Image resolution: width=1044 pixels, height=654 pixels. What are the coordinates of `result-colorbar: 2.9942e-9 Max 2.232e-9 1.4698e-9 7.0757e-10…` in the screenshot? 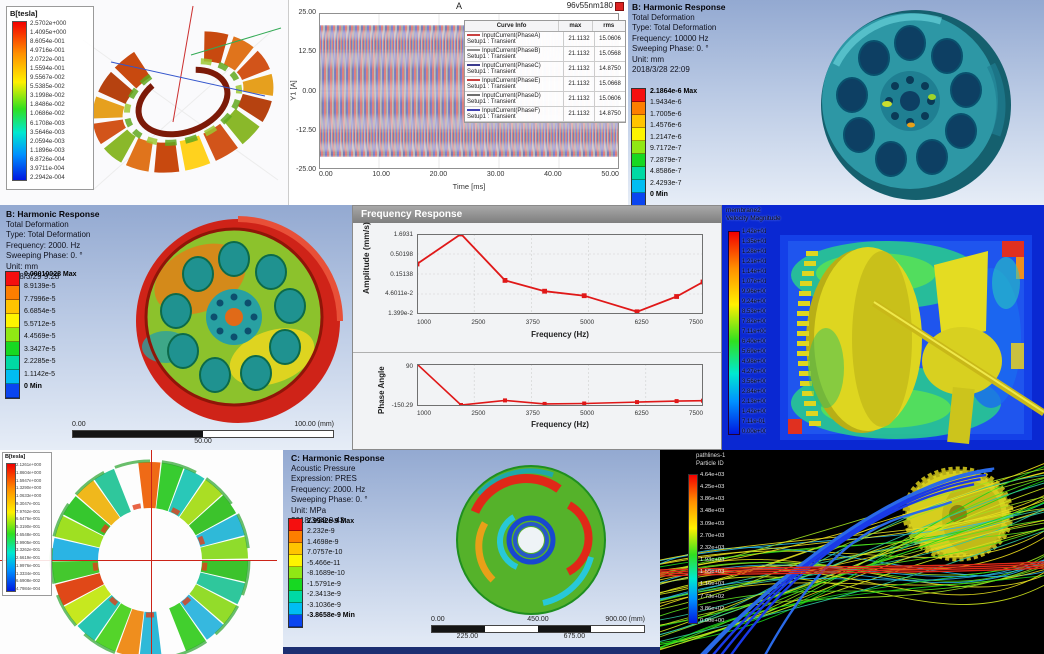 It's located at (321, 573).